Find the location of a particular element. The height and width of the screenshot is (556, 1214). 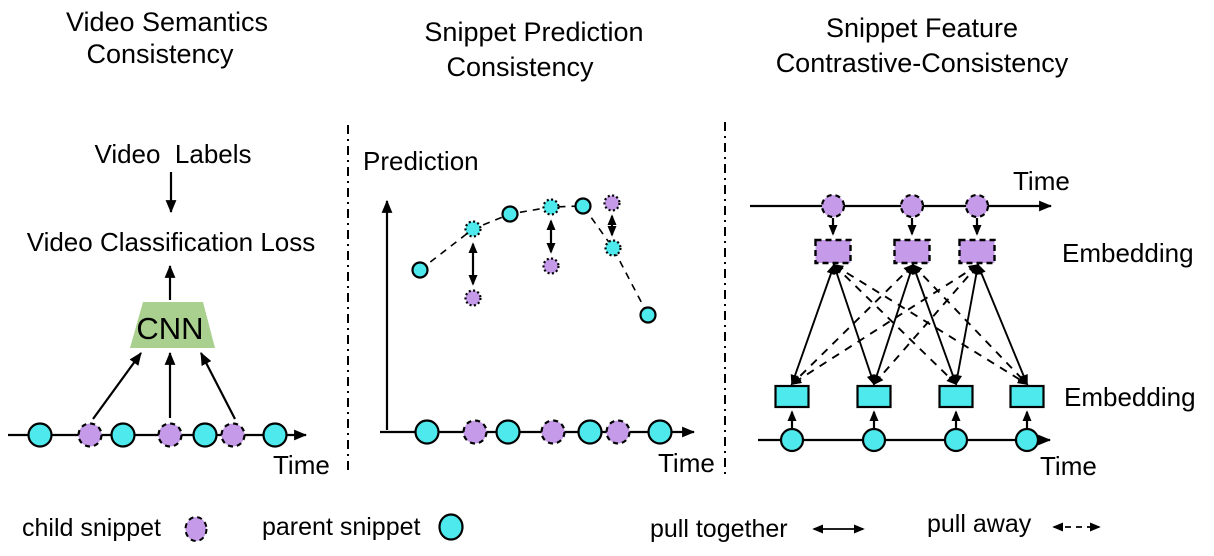

legend-pull-away-label: pull away is located at coordinates (979, 524).